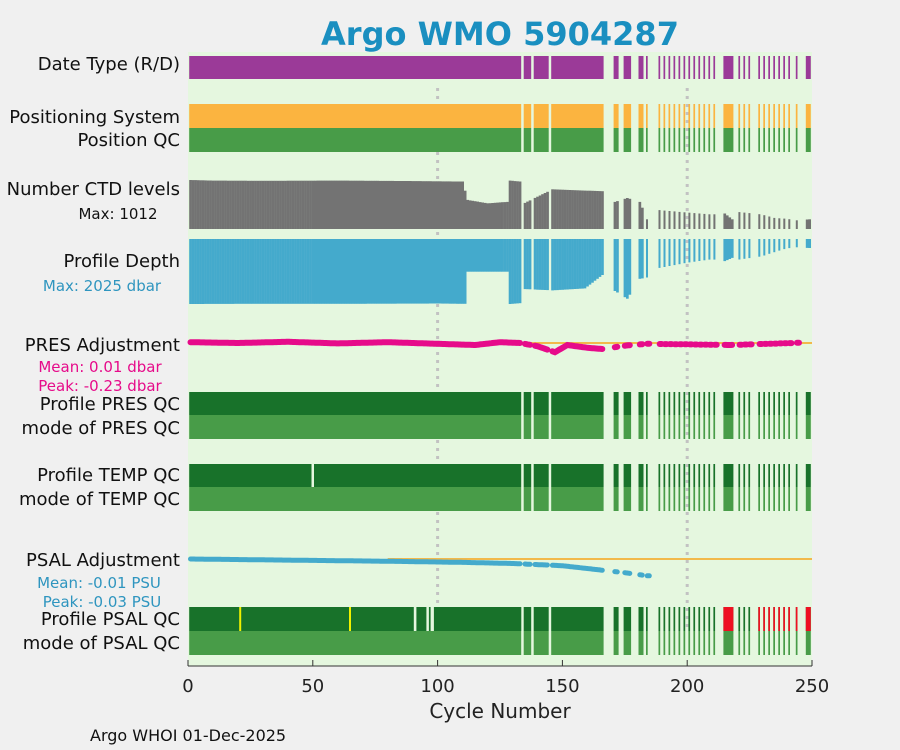 This screenshot has width=900, height=750. Describe the element at coordinates (500, 499) in the screenshot. I see `mode-temp-qc-track` at that location.